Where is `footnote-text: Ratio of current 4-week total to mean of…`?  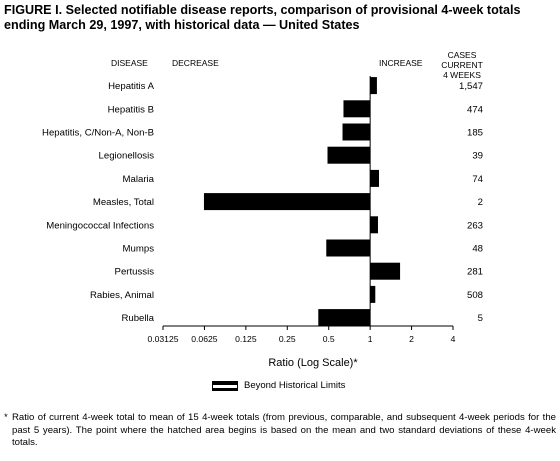 footnote-text: Ratio of current 4-week total to mean of… is located at coordinates (284, 430).